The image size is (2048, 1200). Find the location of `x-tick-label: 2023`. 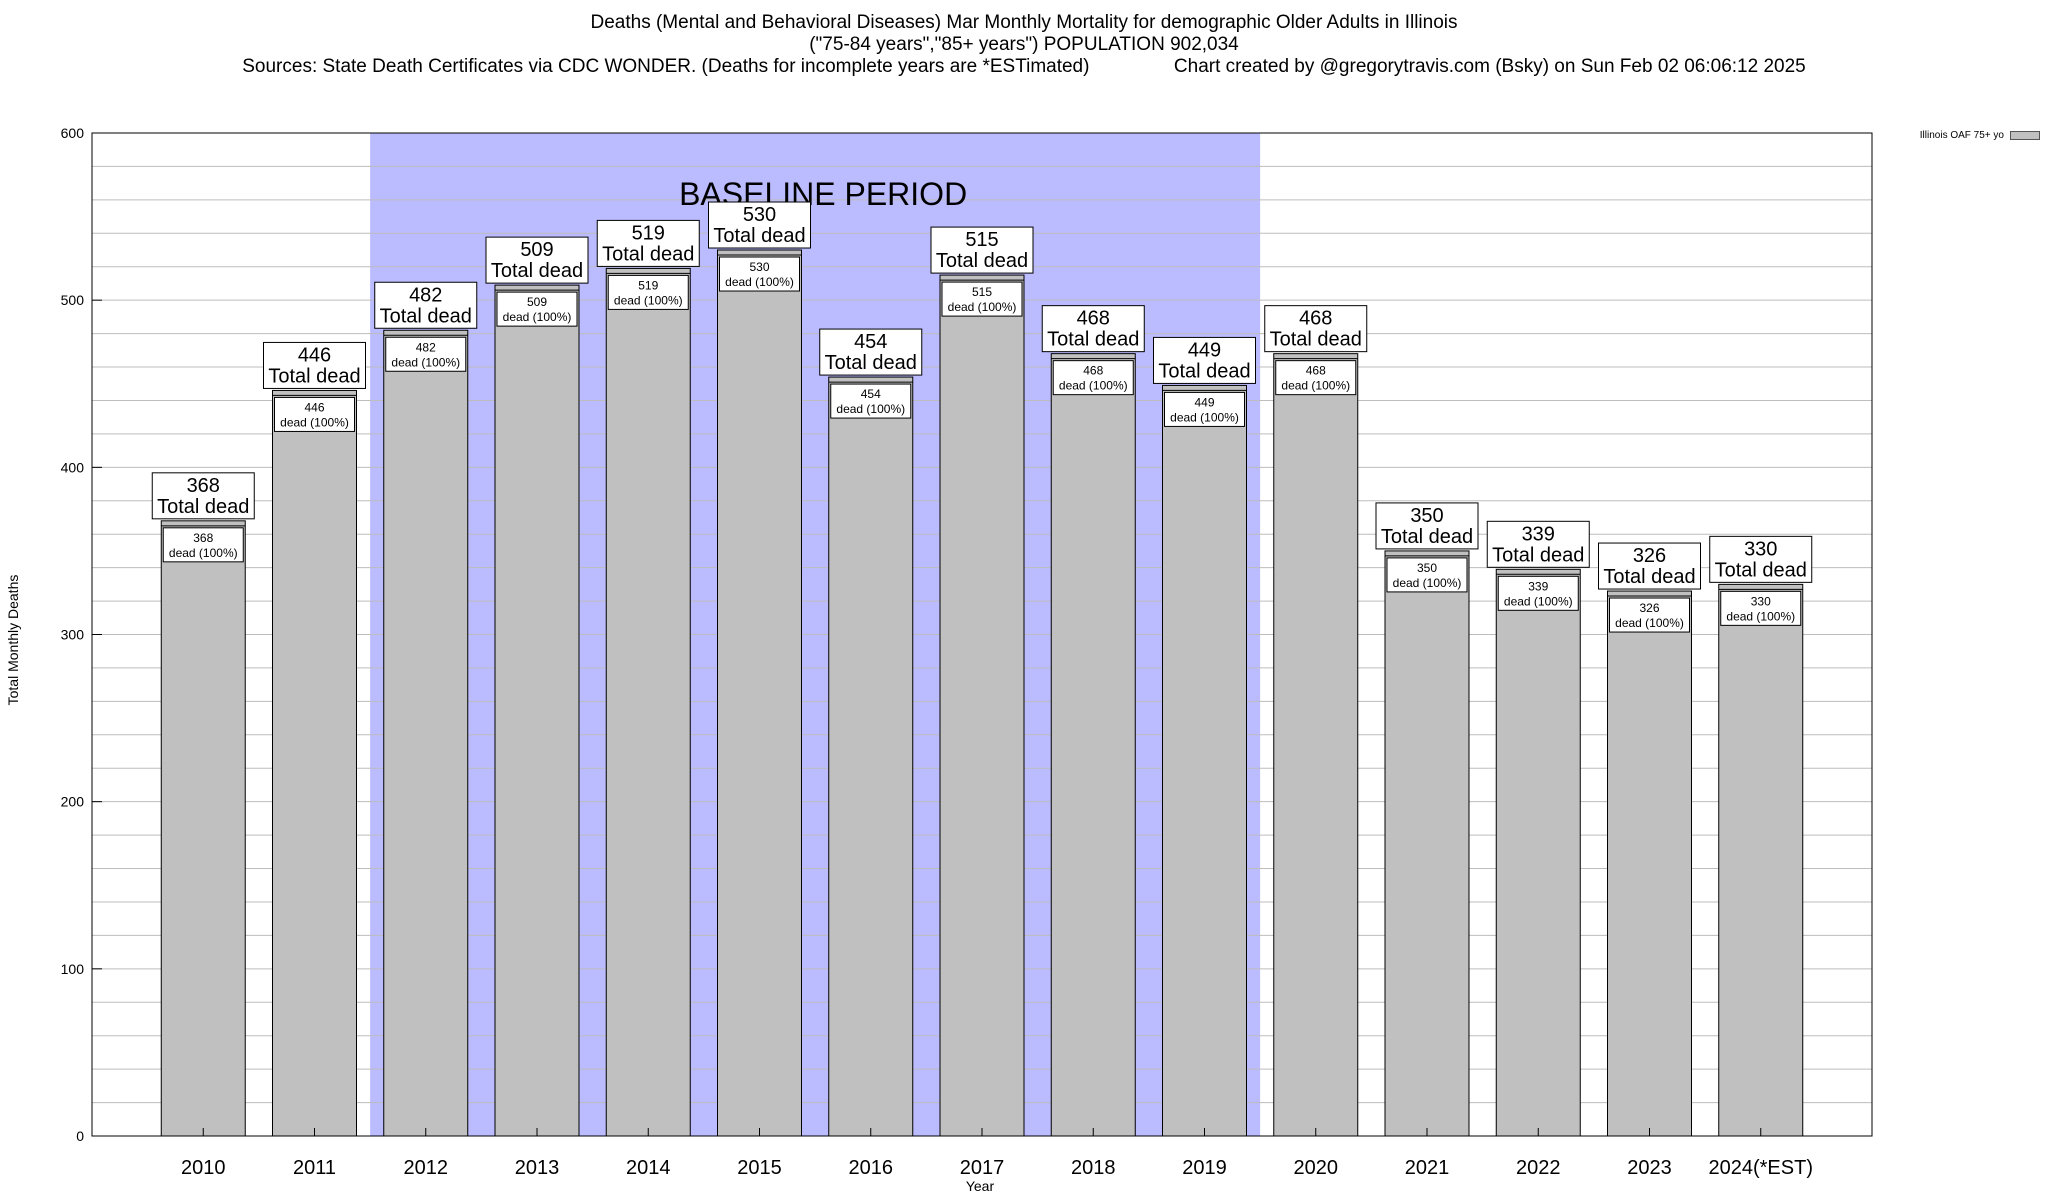

x-tick-label: 2023 is located at coordinates (1649, 1168).